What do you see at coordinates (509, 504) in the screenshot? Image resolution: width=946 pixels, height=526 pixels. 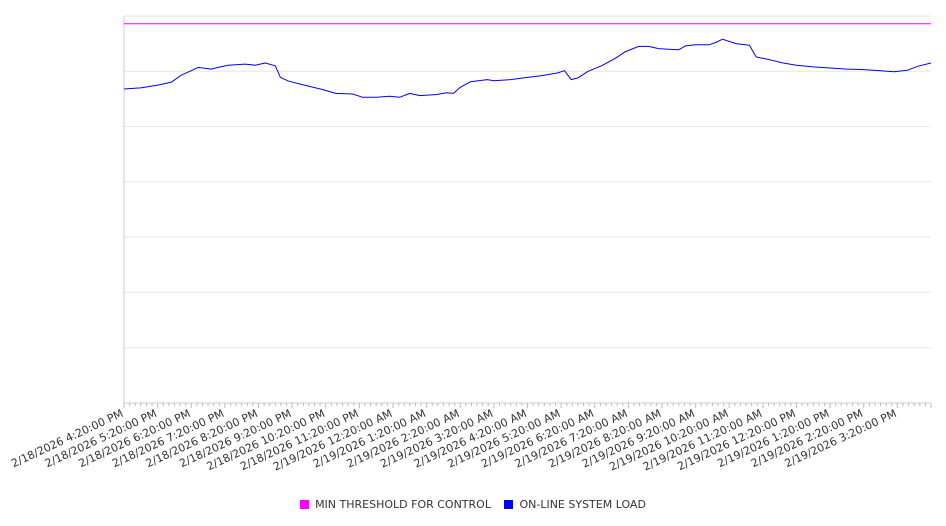 I see `legend-swatch-system-load` at bounding box center [509, 504].